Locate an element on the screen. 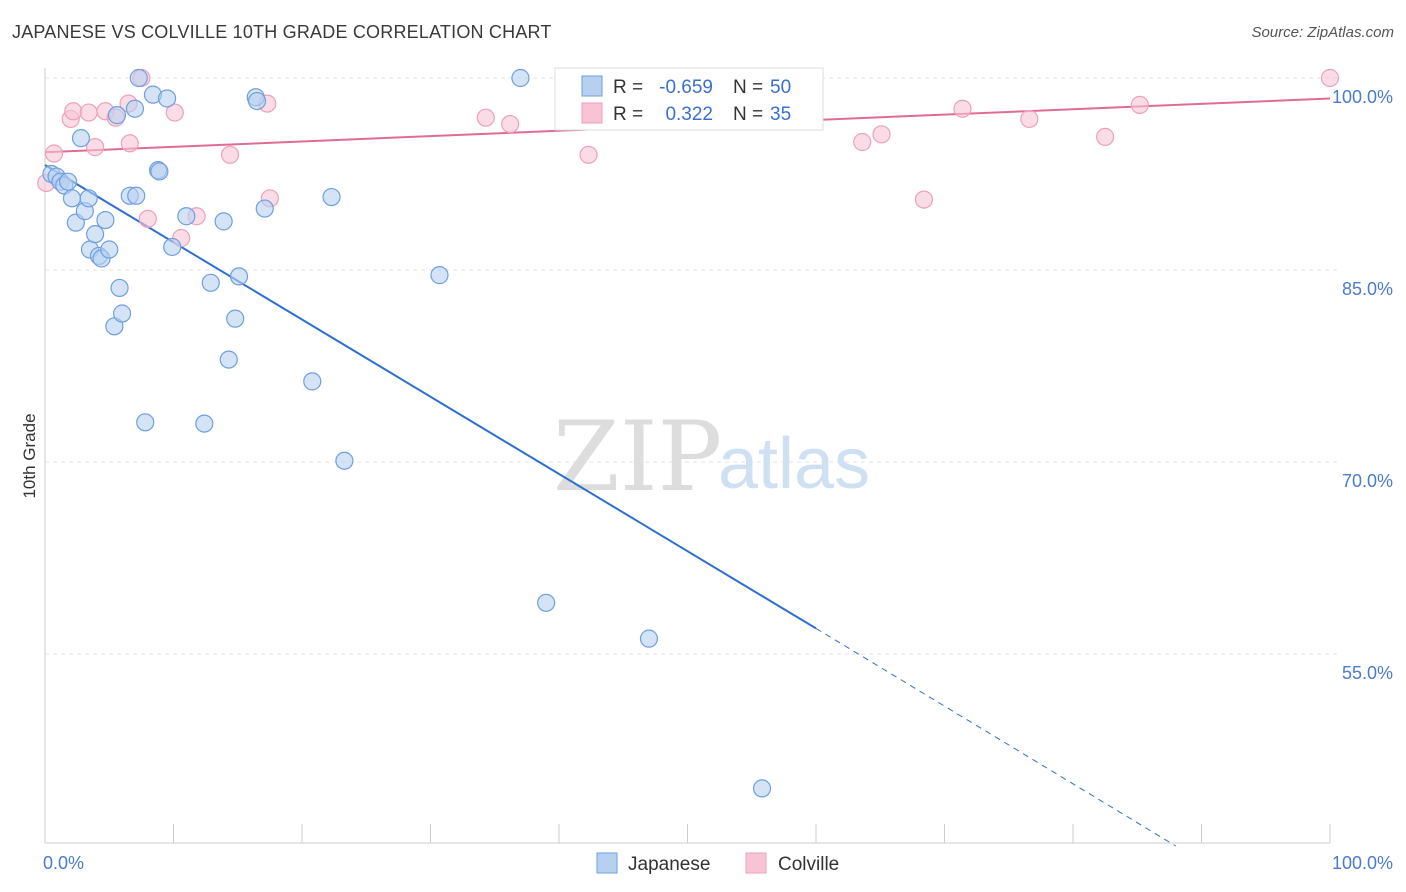 The image size is (1406, 892). y-tick-labels: 100.0% 85.0% 70.0% 55.0% is located at coordinates (1362, 385).